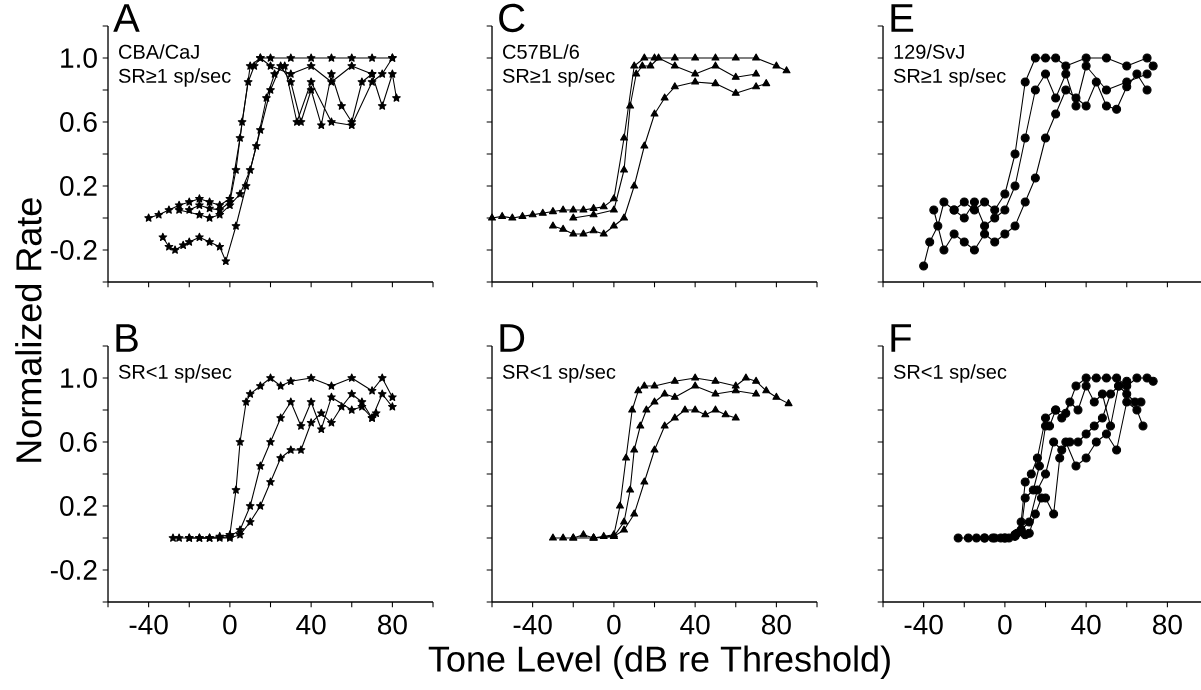 This screenshot has width=1201, height=690. I want to click on chart-title: B, so click(127, 338).